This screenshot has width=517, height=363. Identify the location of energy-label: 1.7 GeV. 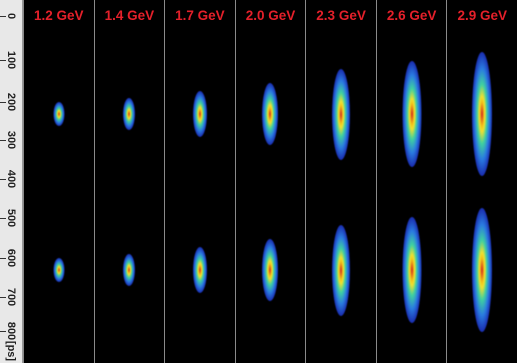
(200, 15).